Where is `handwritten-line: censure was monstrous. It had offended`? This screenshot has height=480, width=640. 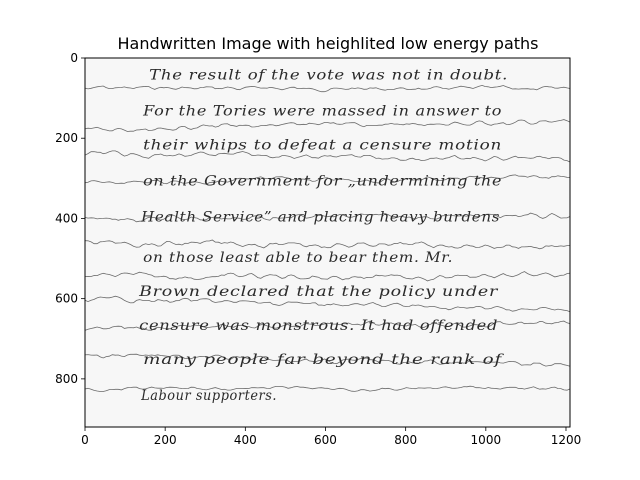 handwritten-line: censure was monstrous. It had offended is located at coordinates (318, 326).